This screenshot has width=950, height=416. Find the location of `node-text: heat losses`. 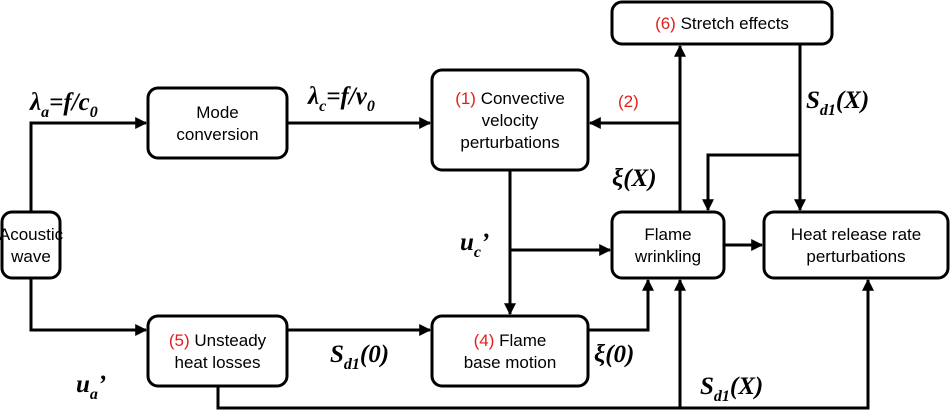

node-text: heat losses is located at coordinates (218, 362).